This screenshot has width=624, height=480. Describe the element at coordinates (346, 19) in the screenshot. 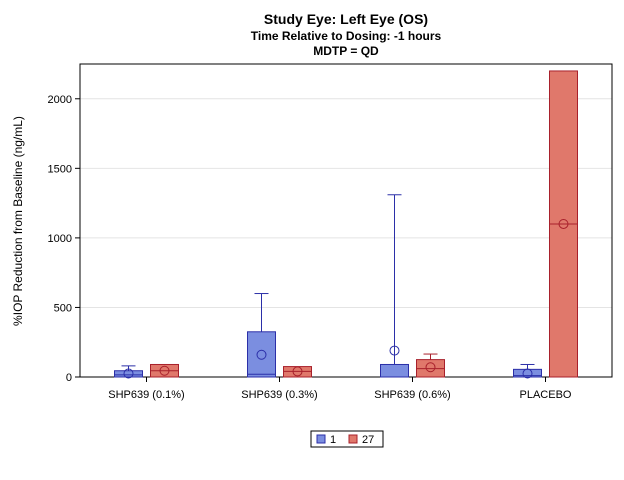

I see `chart-title: Study Eye: Left Eye (OS)` at that location.